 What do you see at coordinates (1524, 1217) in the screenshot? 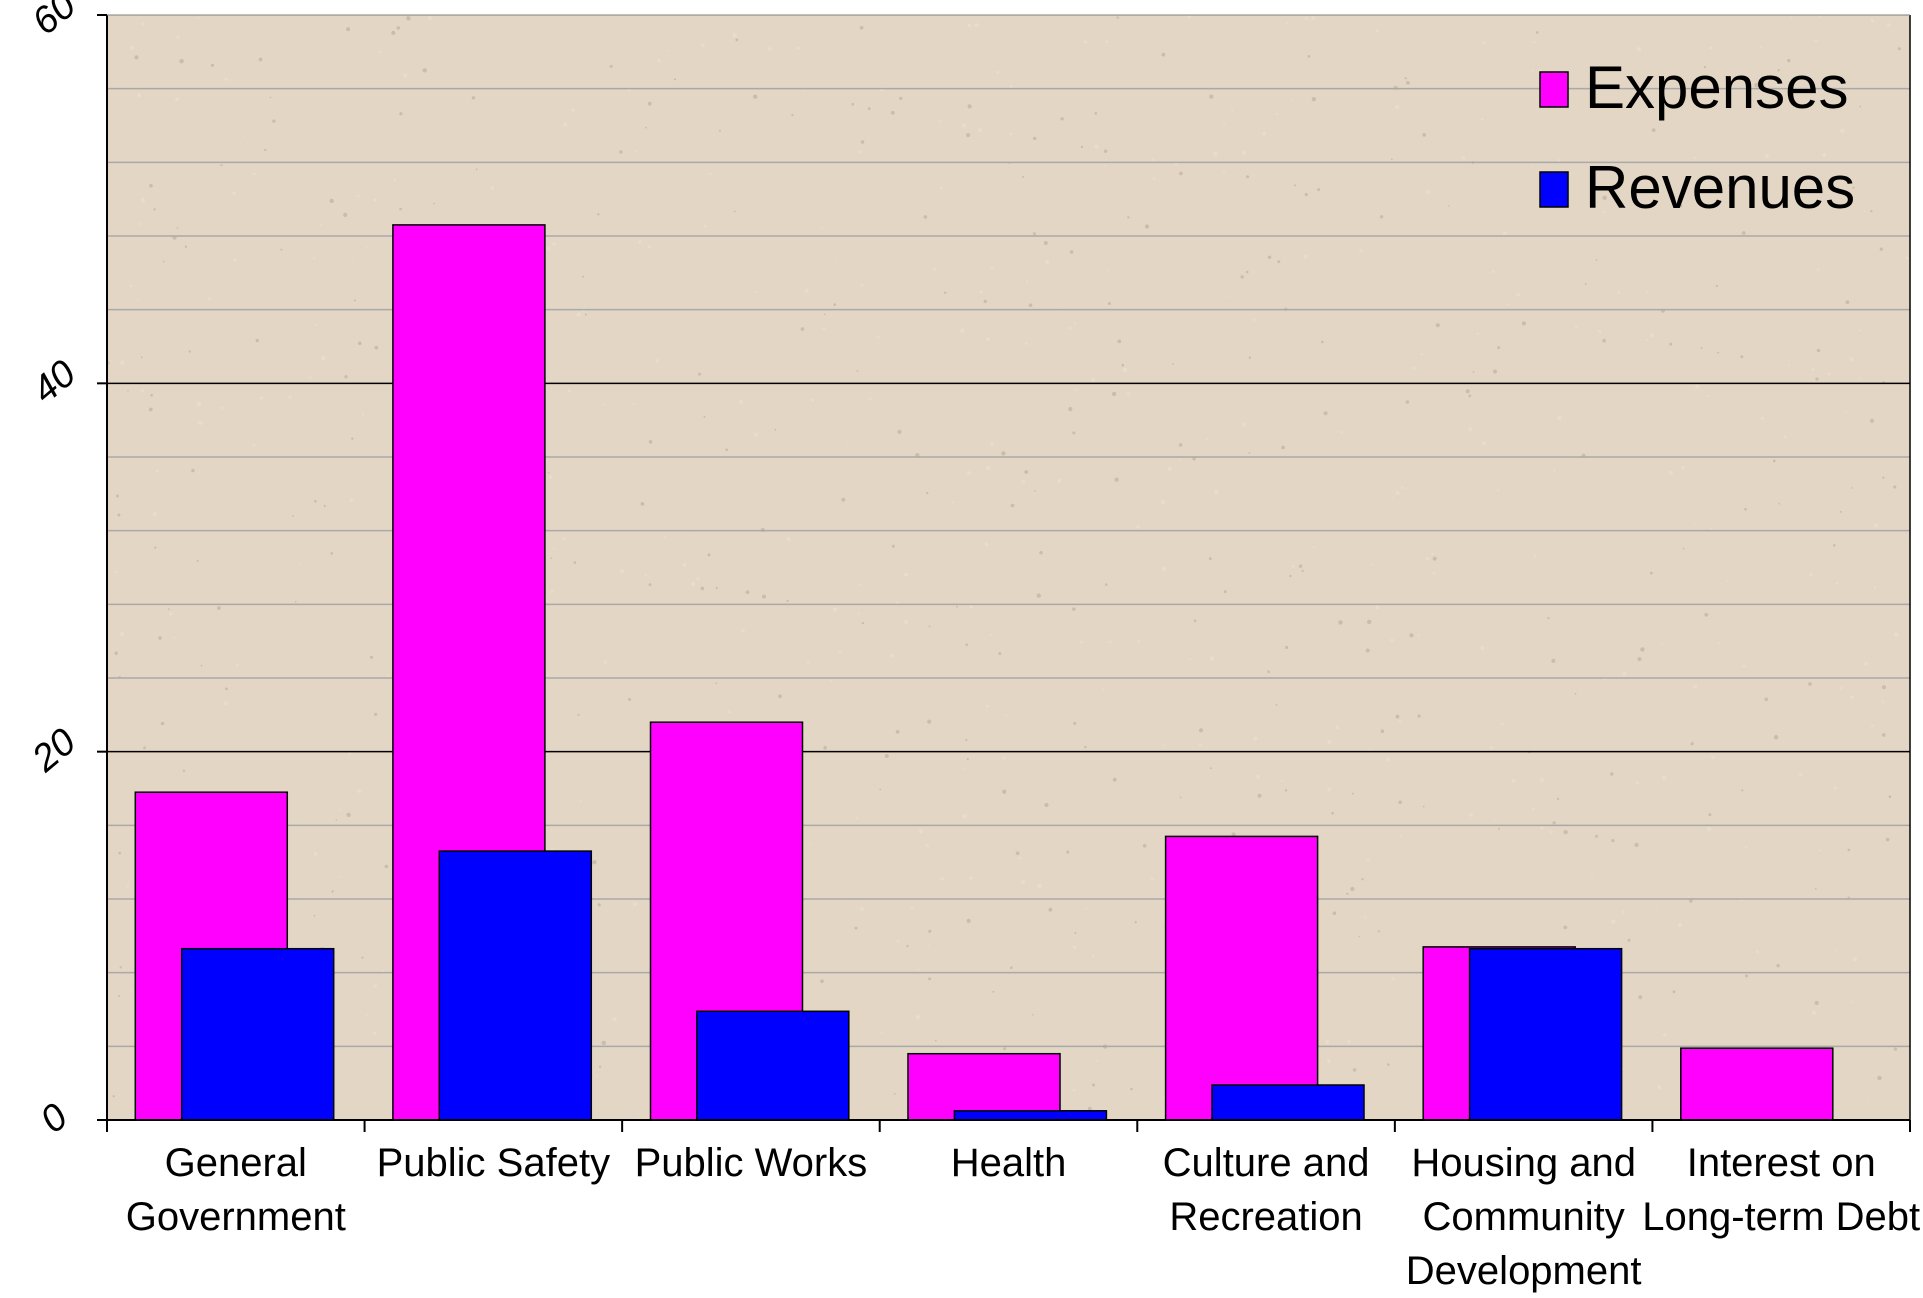
I see `x-category-label-line: Community` at bounding box center [1524, 1217].